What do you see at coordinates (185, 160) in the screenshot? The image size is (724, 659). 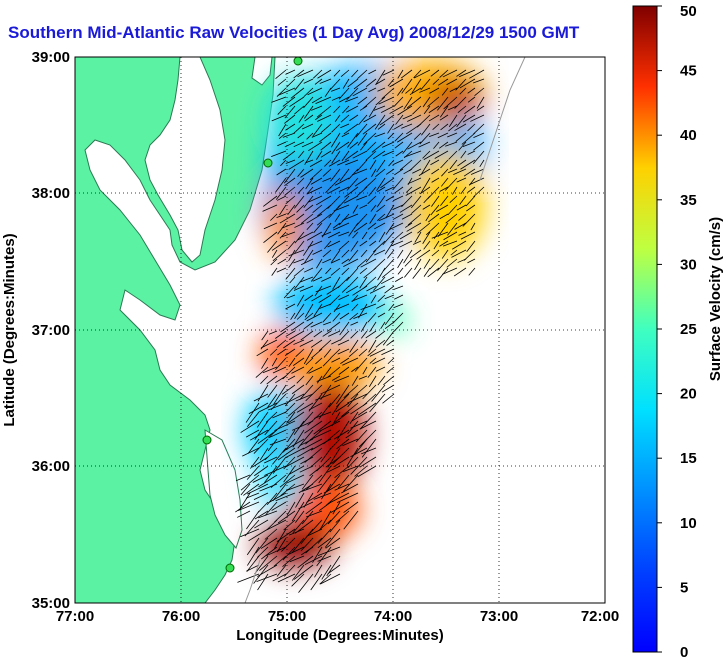 I see `chesapeake-bay` at bounding box center [185, 160].